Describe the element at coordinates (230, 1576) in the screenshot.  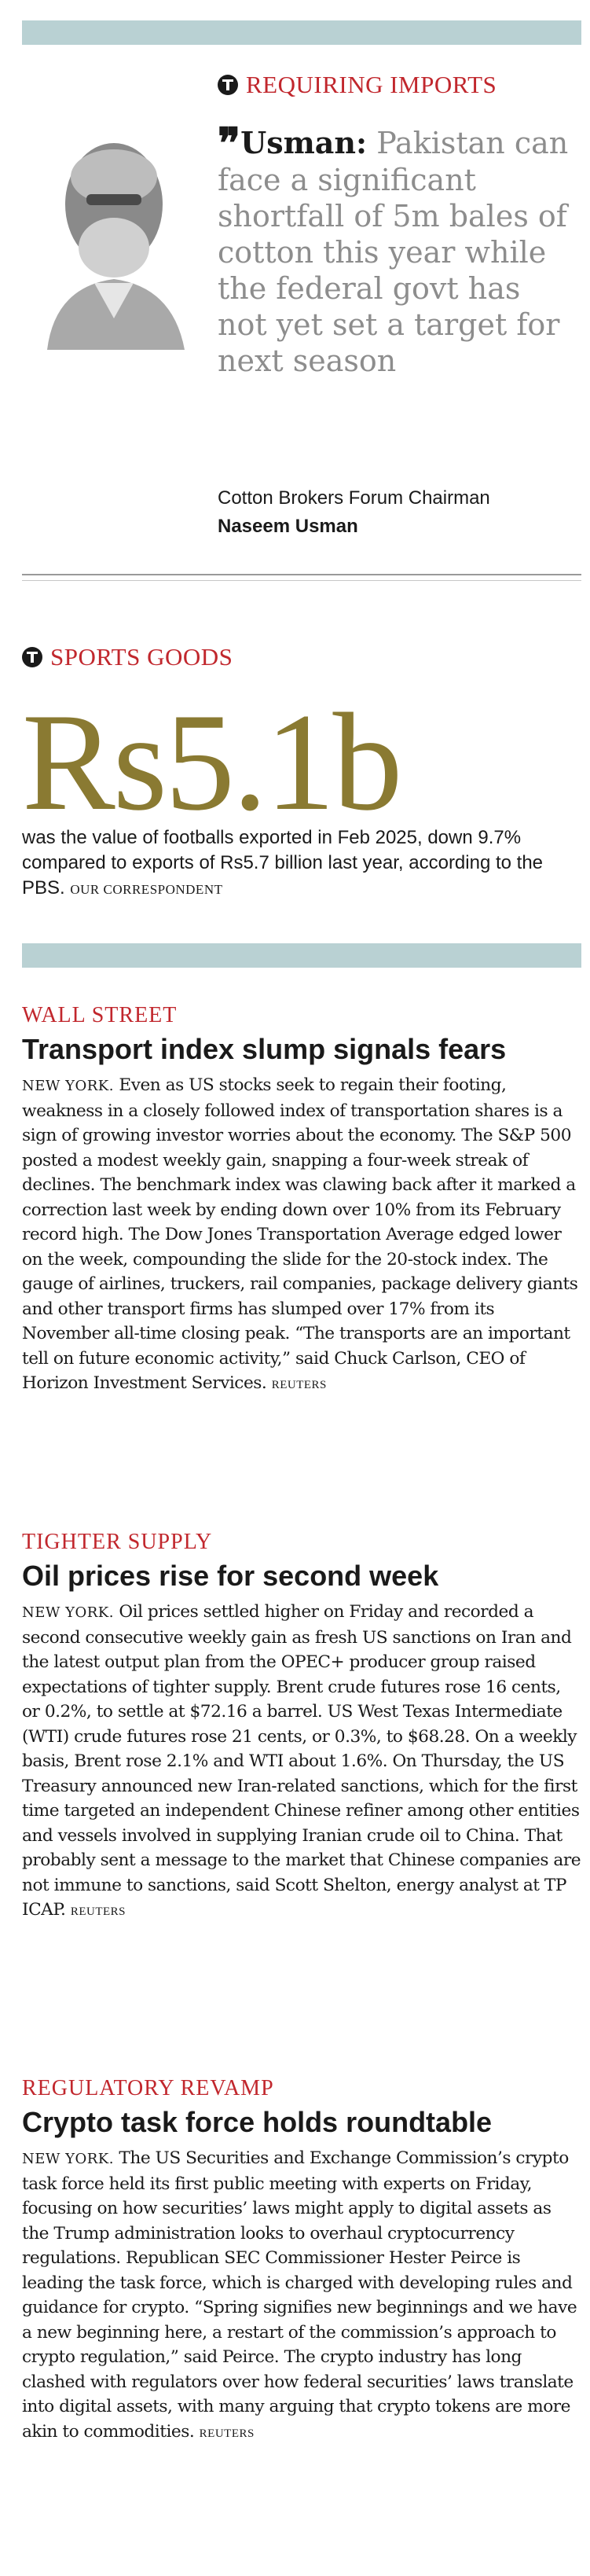
I see `story-headline: Oil prices rise for second week` at that location.